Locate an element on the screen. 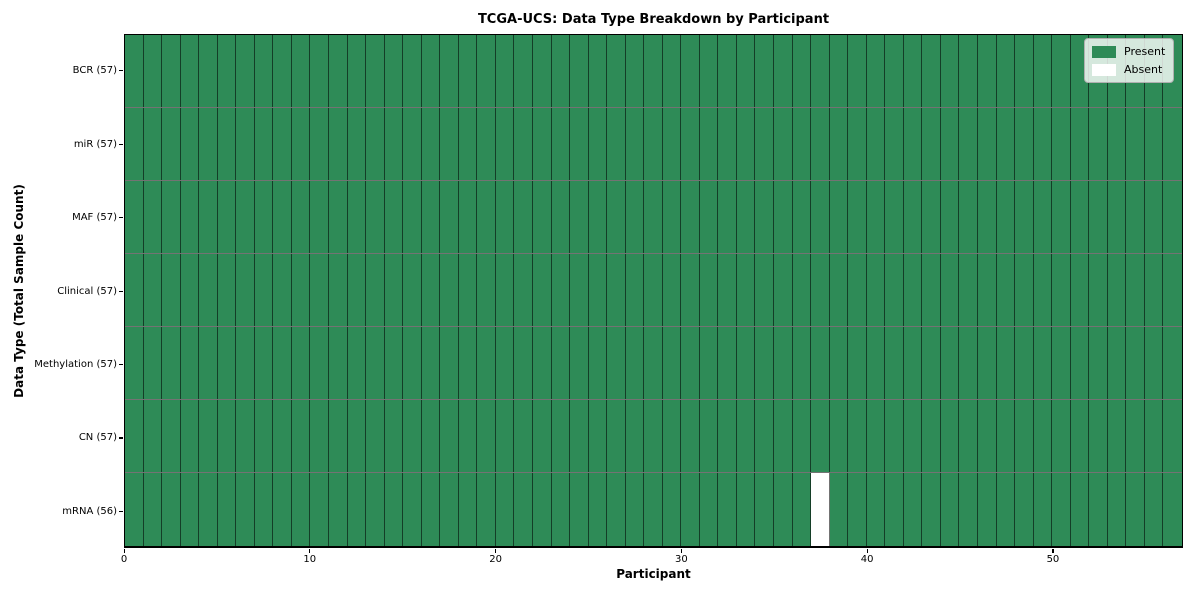 The height and width of the screenshot is (600, 1200). heatmap-row-Methylation is located at coordinates (653, 363).